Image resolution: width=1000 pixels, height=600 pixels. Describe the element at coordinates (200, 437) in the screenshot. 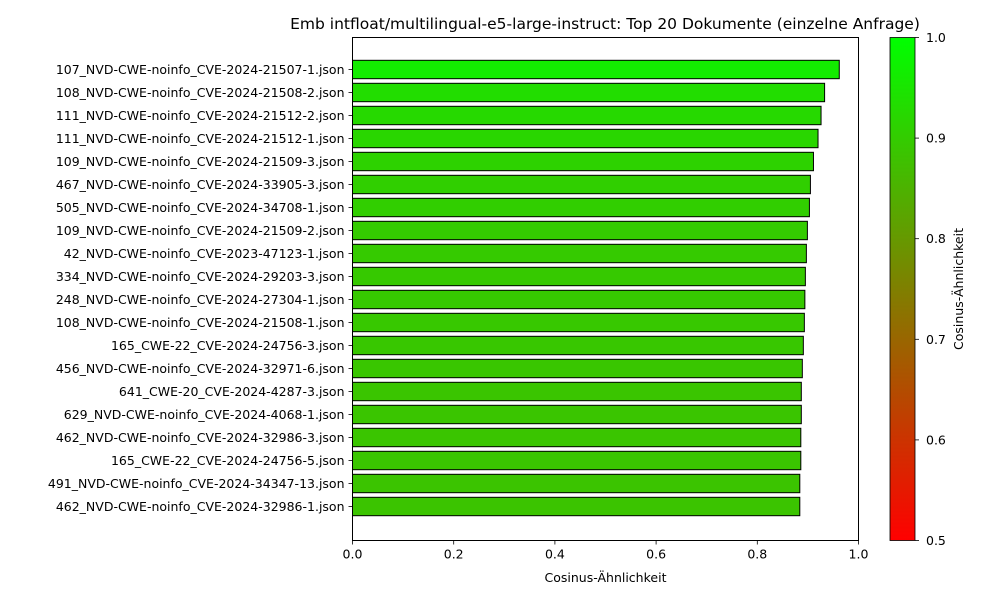

I see `y-tick-label: 462_NVD-CWE-noinfo_CVE-2024-32986-3.json` at that location.